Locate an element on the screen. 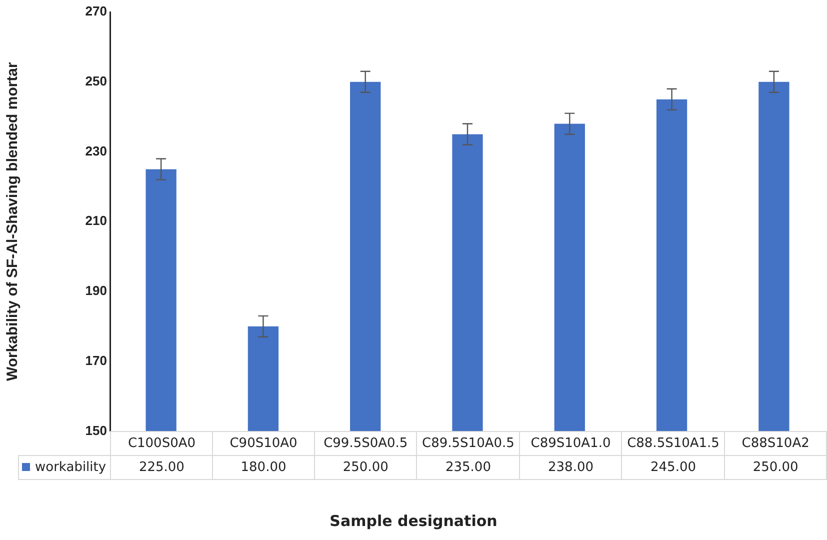 This screenshot has width=827, height=540. data-label: 225.00 is located at coordinates (161, 468).